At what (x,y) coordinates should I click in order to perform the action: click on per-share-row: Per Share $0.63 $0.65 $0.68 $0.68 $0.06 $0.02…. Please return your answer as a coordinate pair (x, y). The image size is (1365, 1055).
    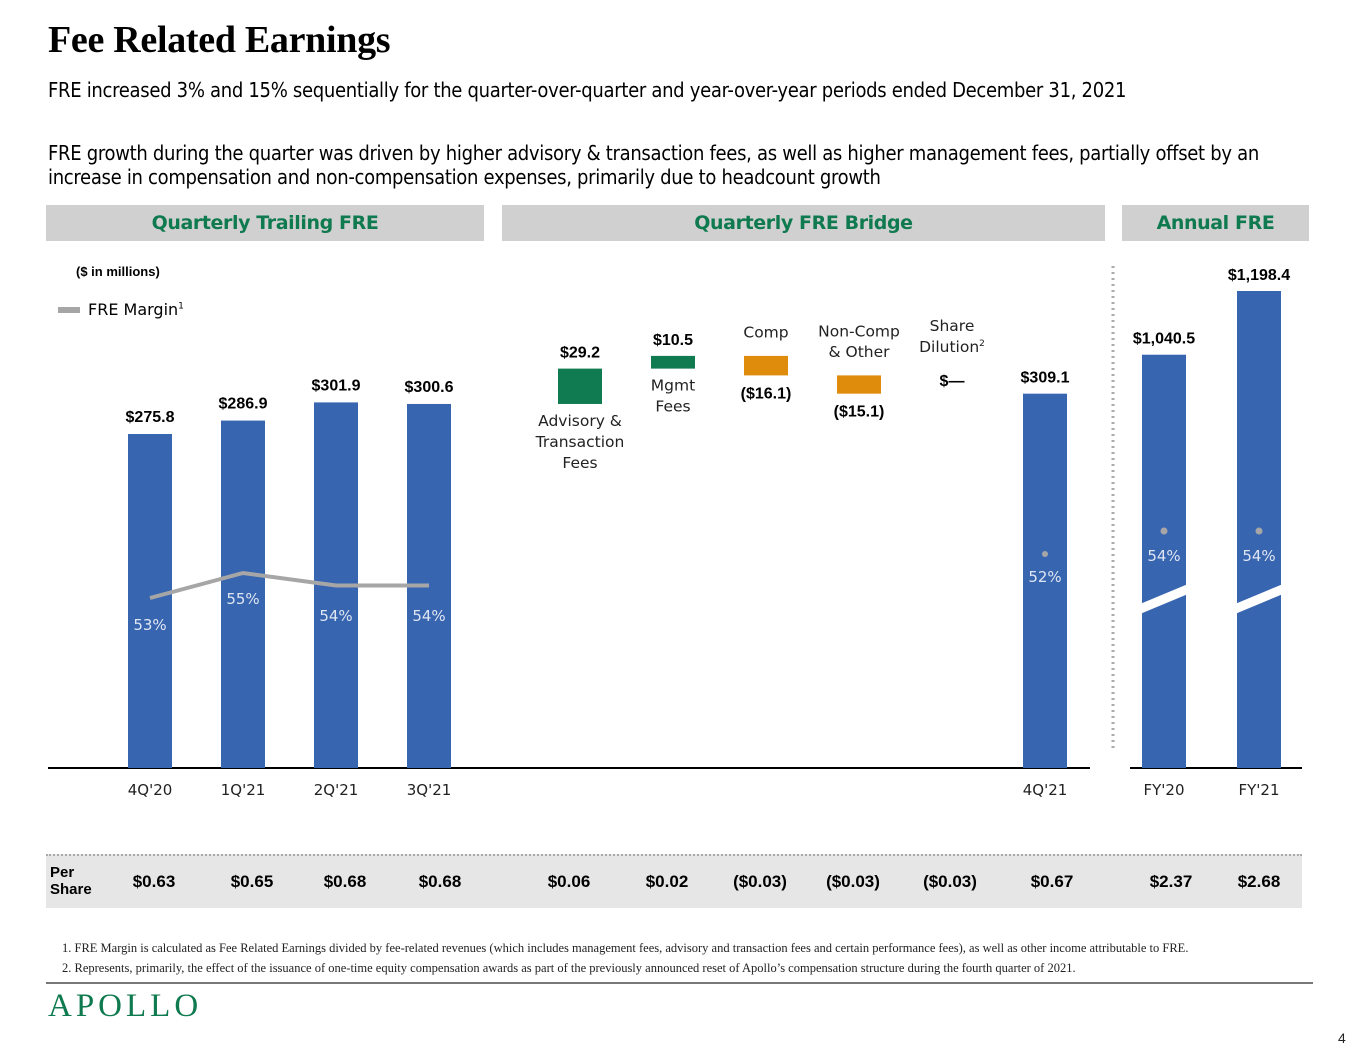
    Looking at the image, I should click on (674, 881).